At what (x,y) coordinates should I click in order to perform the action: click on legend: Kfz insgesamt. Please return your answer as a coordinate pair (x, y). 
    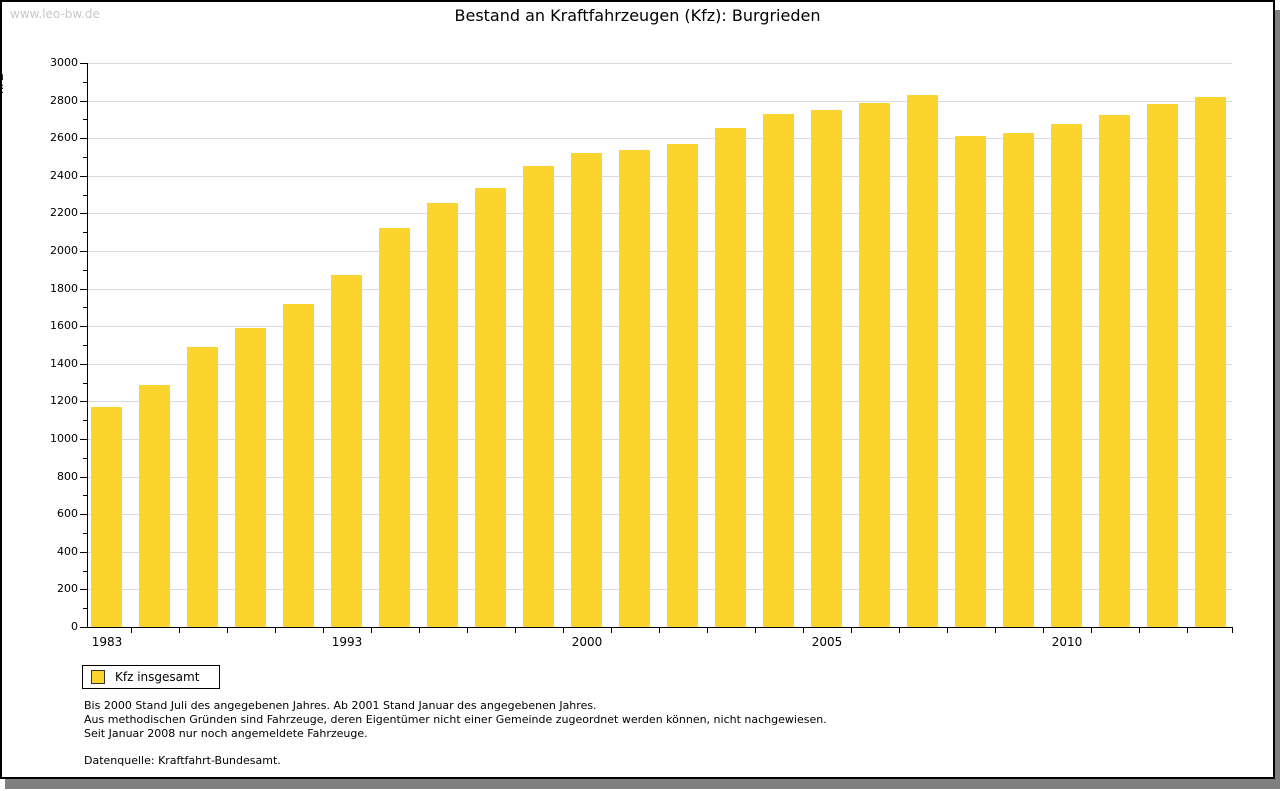
    Looking at the image, I should click on (151, 677).